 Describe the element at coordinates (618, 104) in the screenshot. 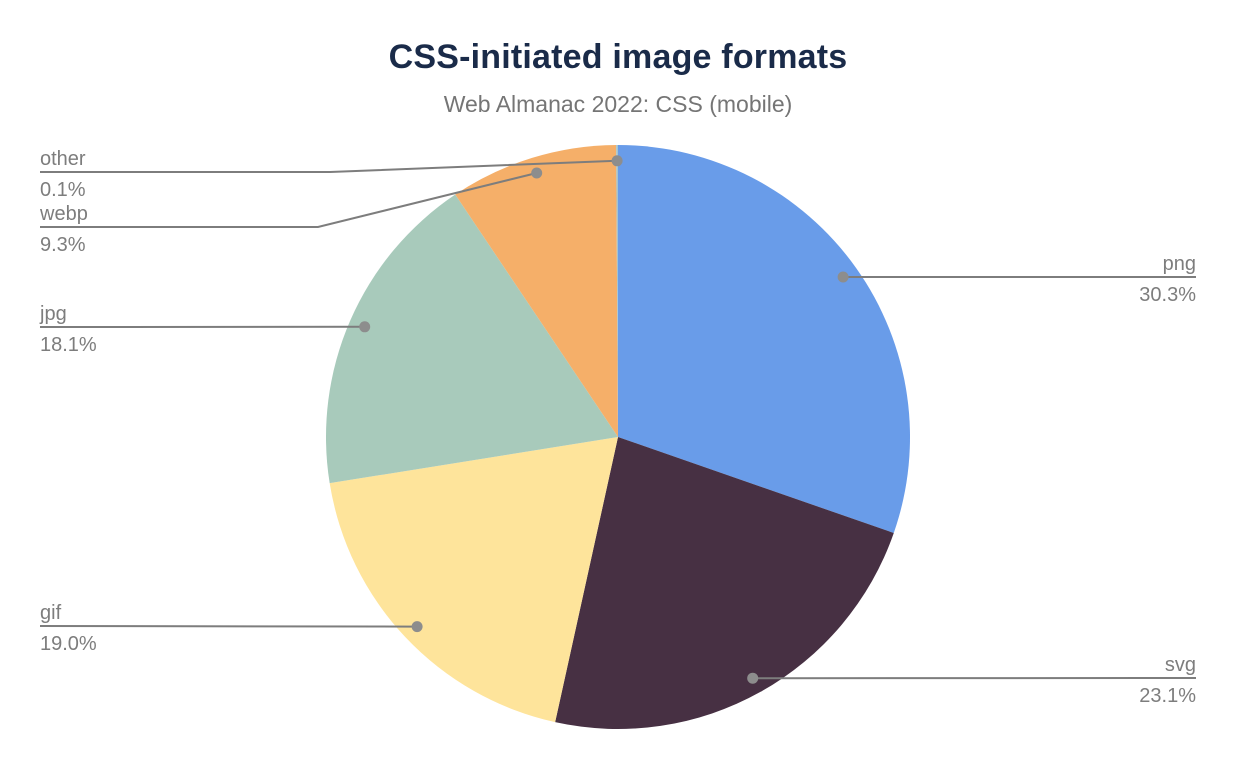

I see `chart-subtitle: Web Almanac 2022: CSS (mobile)` at that location.